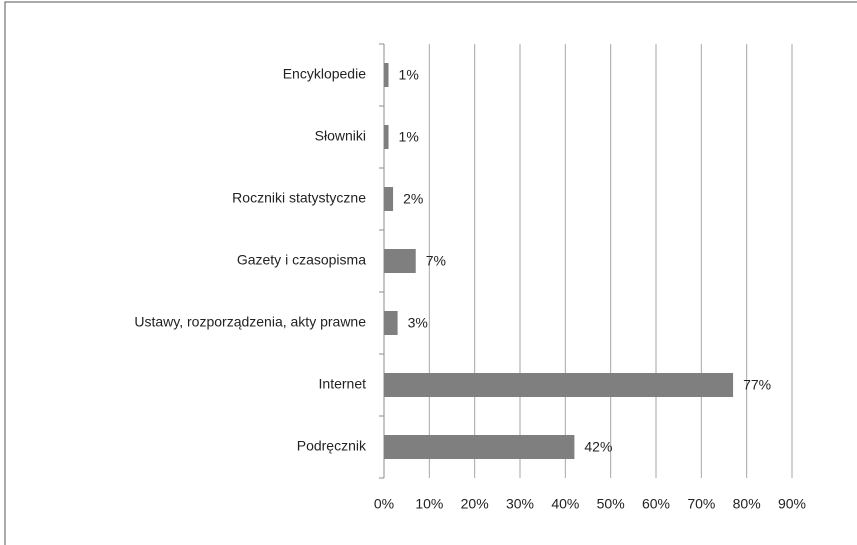 This screenshot has height=545, width=857. What do you see at coordinates (565, 504) in the screenshot?
I see `x-tick-label: 40%` at bounding box center [565, 504].